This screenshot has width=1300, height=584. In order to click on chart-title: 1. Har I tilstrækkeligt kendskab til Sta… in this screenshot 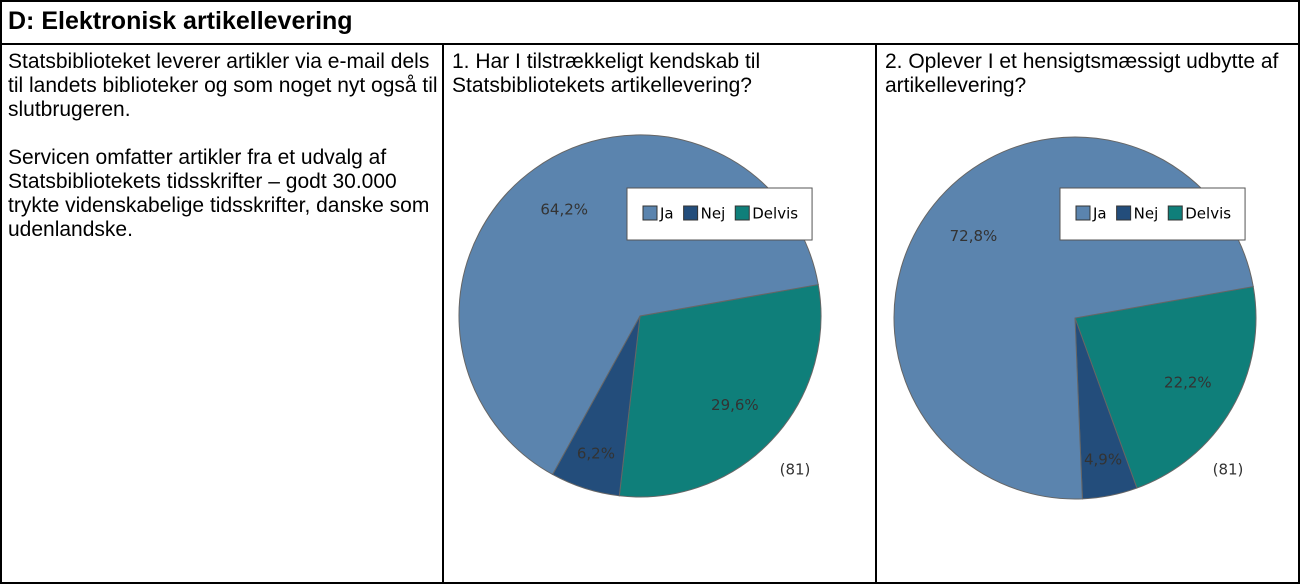, I will do `click(606, 73)`.